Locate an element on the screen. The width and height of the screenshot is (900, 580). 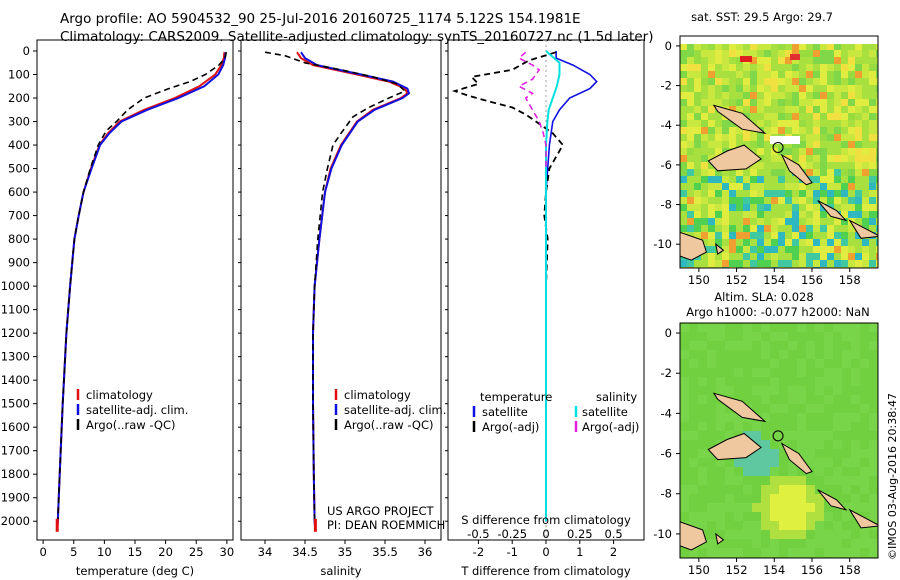
depth-tick-label: 500 is located at coordinates (19, 169).